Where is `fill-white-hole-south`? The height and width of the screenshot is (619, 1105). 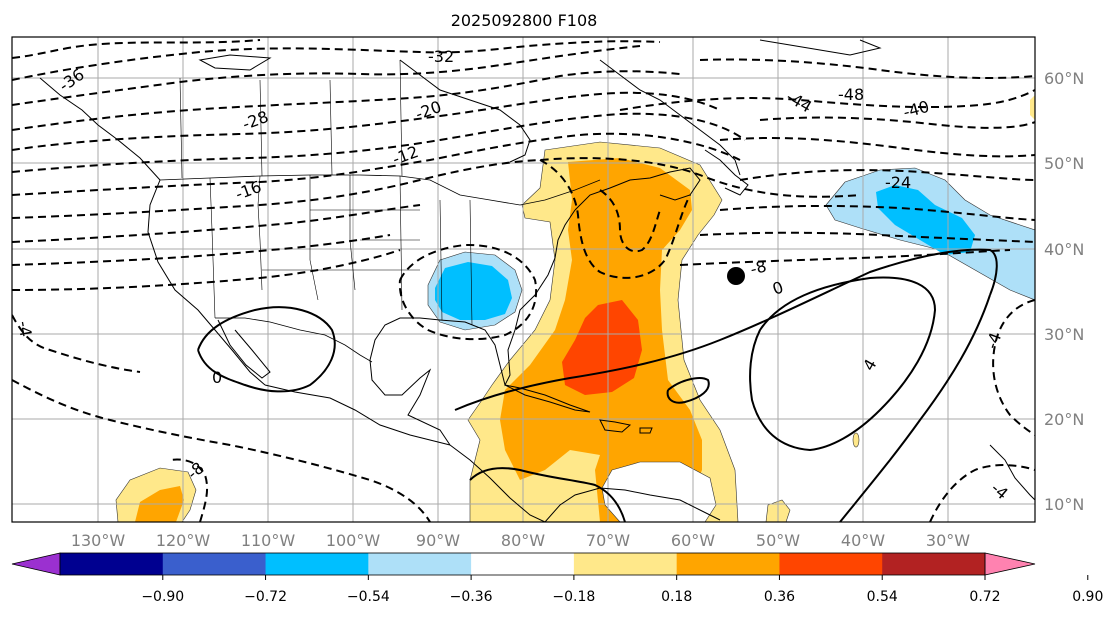 fill-white-hole-south is located at coordinates (659, 491).